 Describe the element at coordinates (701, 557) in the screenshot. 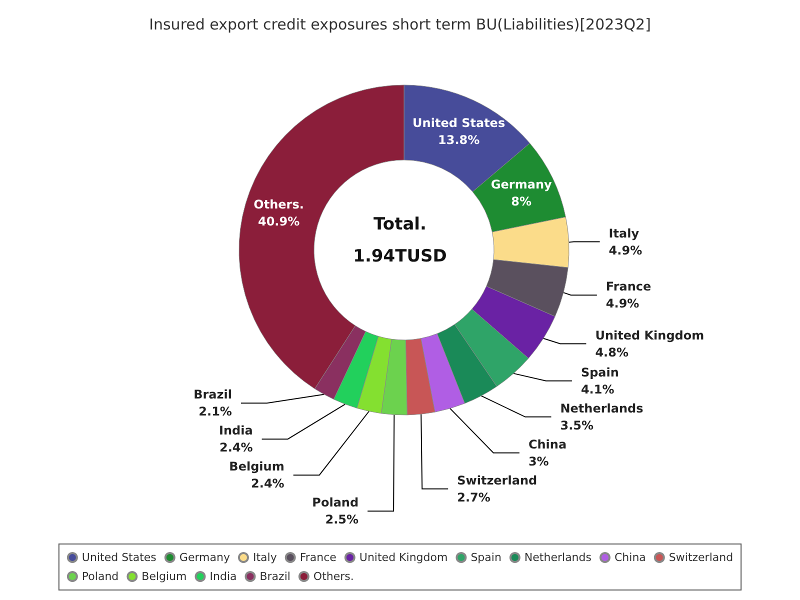

I see `legend-label: Switzerland` at that location.